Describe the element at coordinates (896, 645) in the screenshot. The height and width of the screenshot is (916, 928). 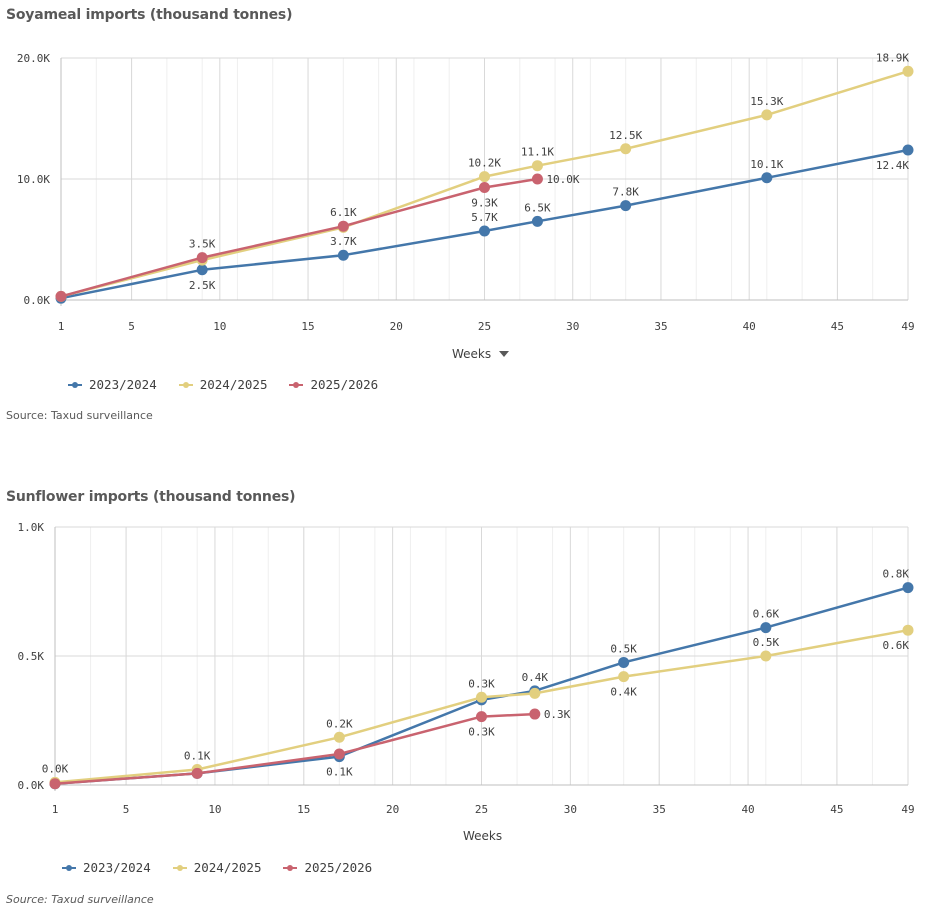
I see `data-label: 0.6K` at that location.